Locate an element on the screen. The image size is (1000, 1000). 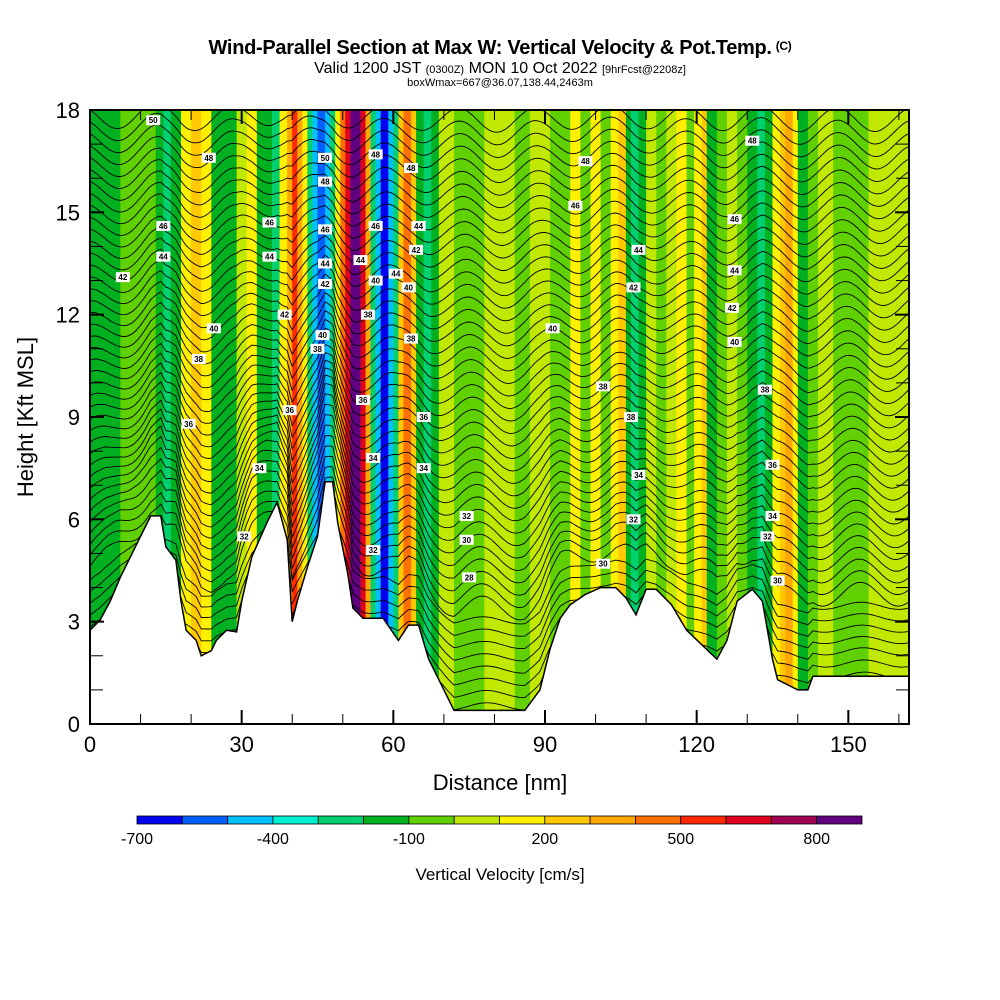
valid-date: MON 10 Oct 2022 is located at coordinates (533, 68).